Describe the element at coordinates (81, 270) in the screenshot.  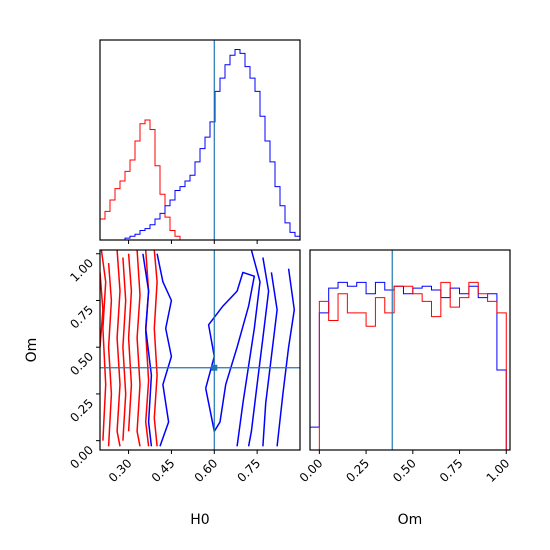
I see `om-y-tick-label-4: 1.00` at that location.